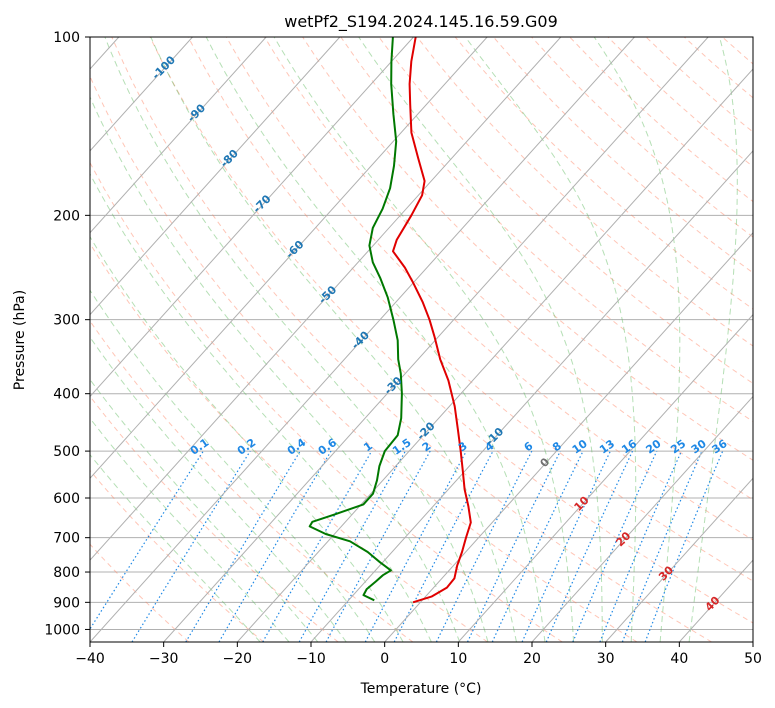 This screenshot has width=775, height=708. What do you see at coordinates (66, 603) in the screenshot?
I see `y-tick-label: 900` at bounding box center [66, 603].